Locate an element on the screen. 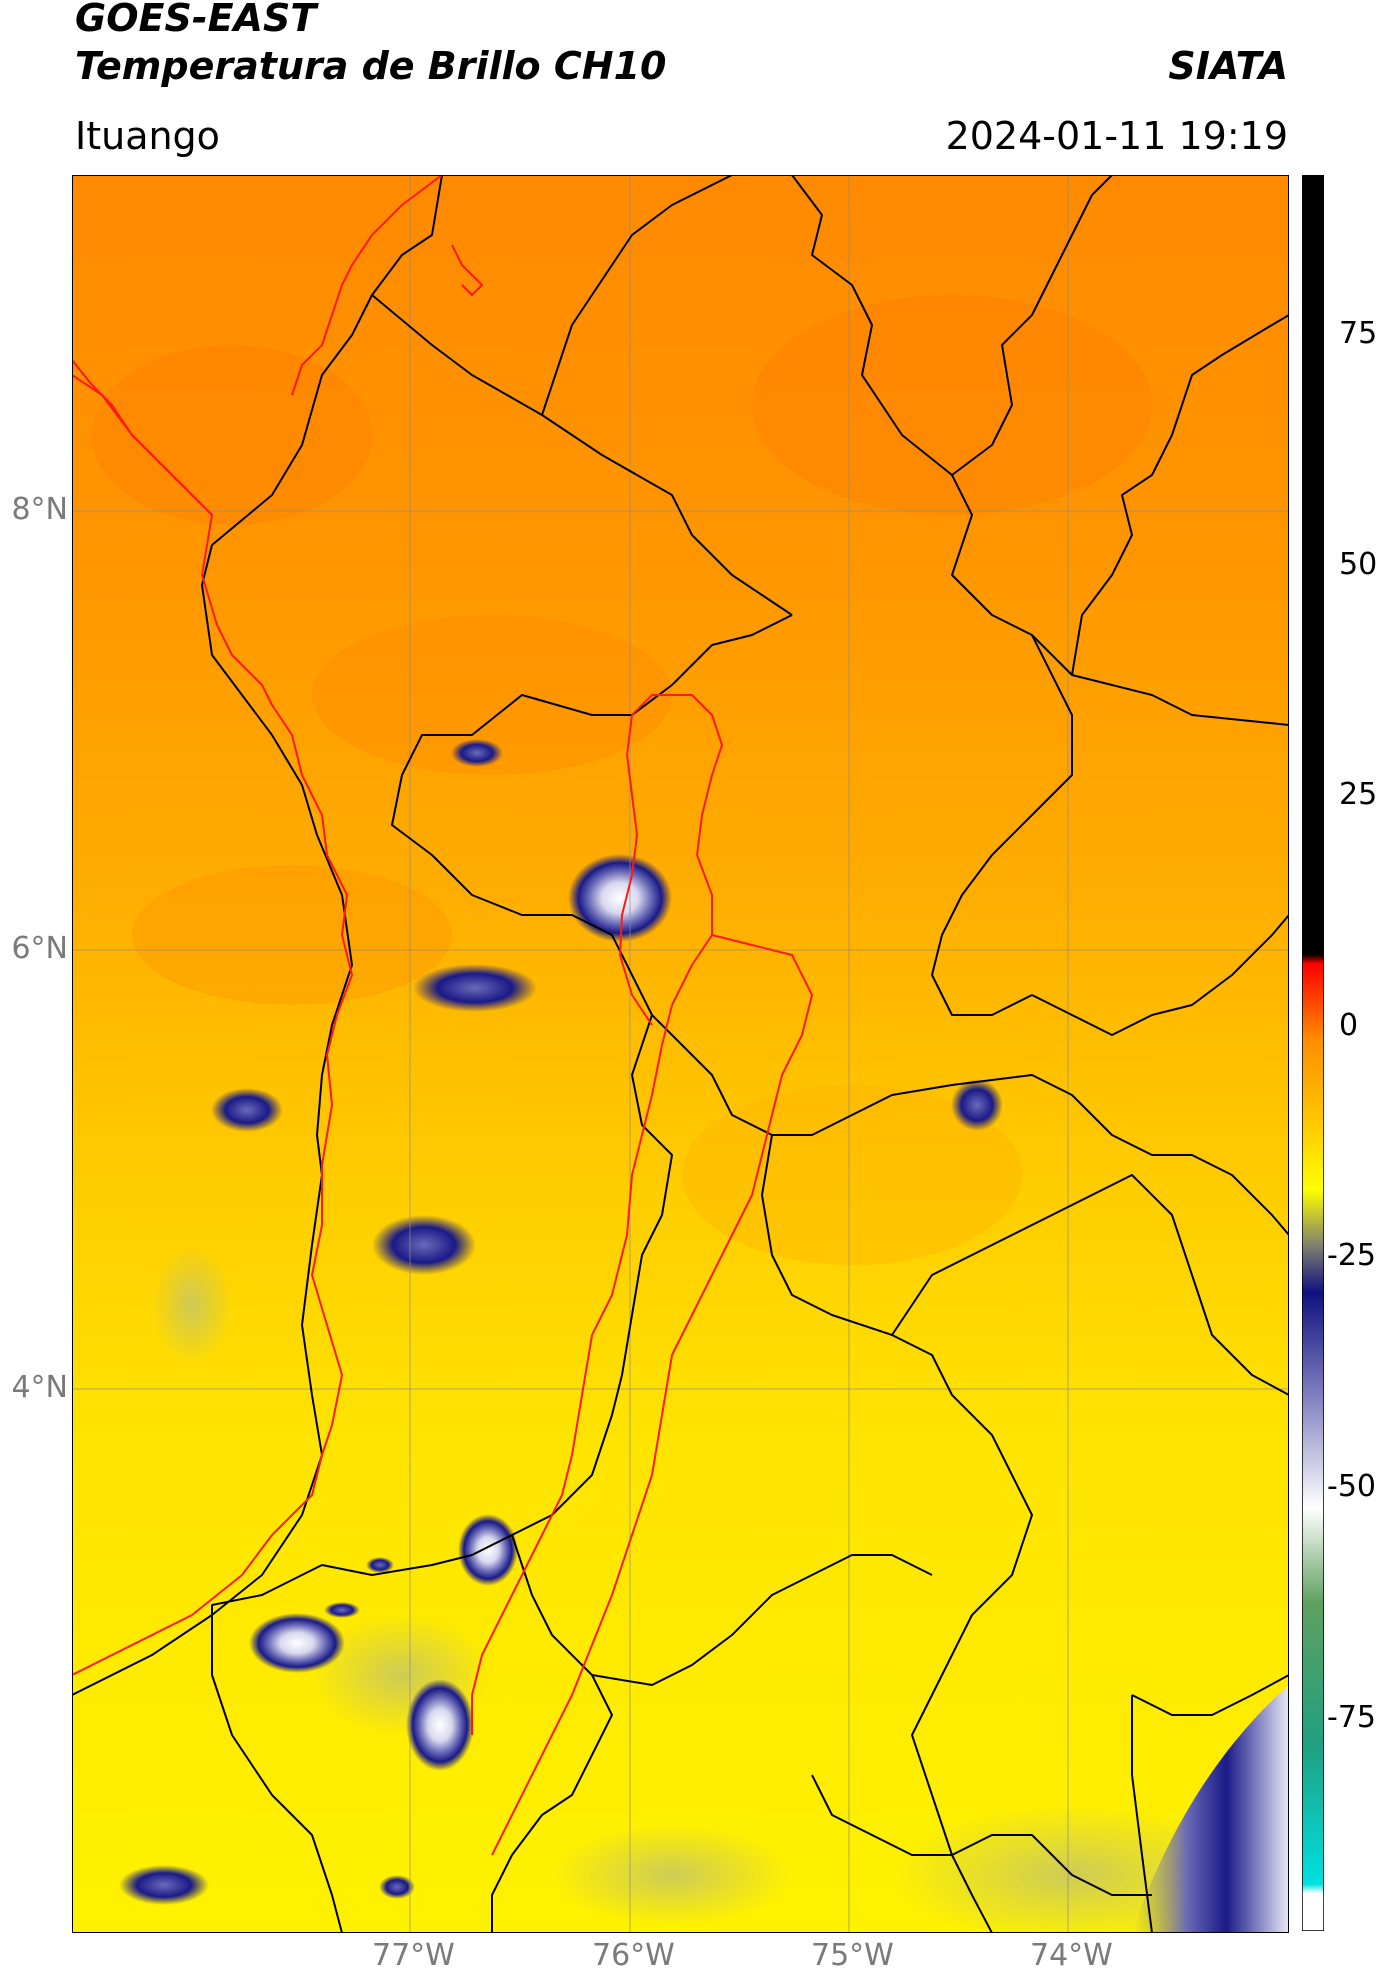  lat-label-6n: 6°N is located at coordinates (39, 948).